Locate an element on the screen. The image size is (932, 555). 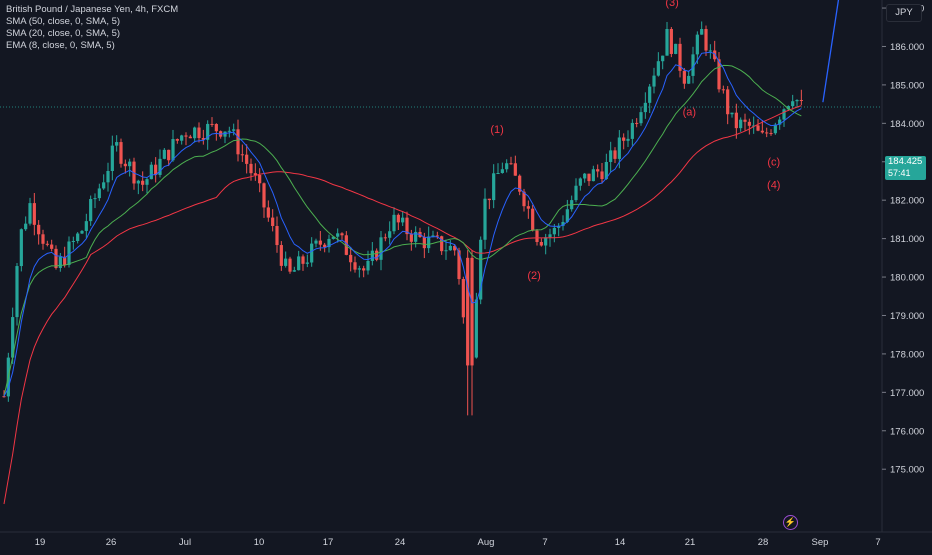
last-price-tag: 184.425 57:41 is located at coordinates (905, 168).